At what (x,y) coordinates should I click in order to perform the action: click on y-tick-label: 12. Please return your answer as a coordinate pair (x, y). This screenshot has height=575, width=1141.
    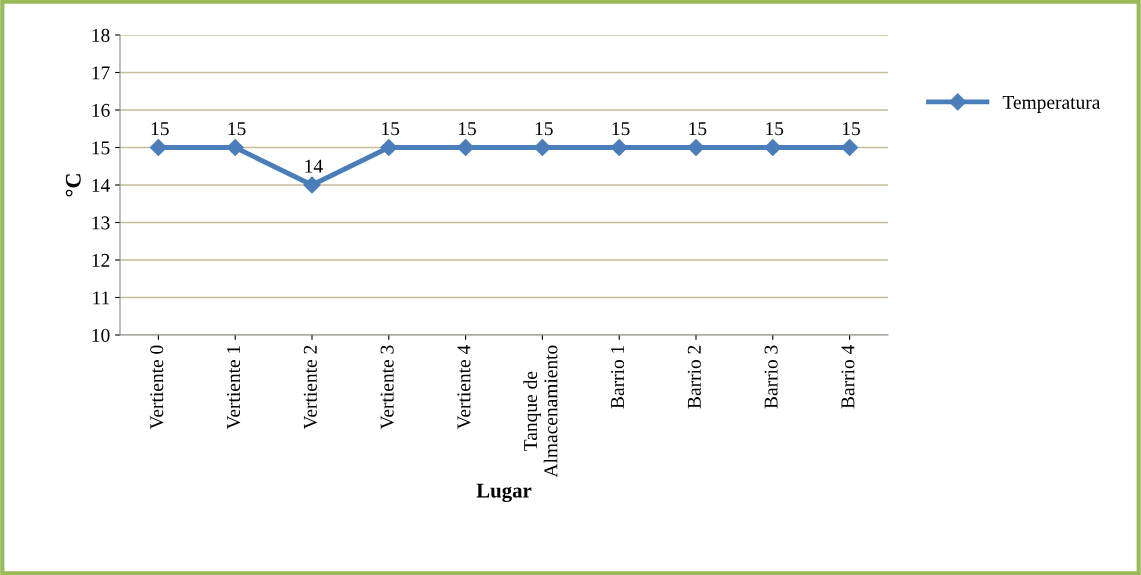
    Looking at the image, I should click on (101, 260).